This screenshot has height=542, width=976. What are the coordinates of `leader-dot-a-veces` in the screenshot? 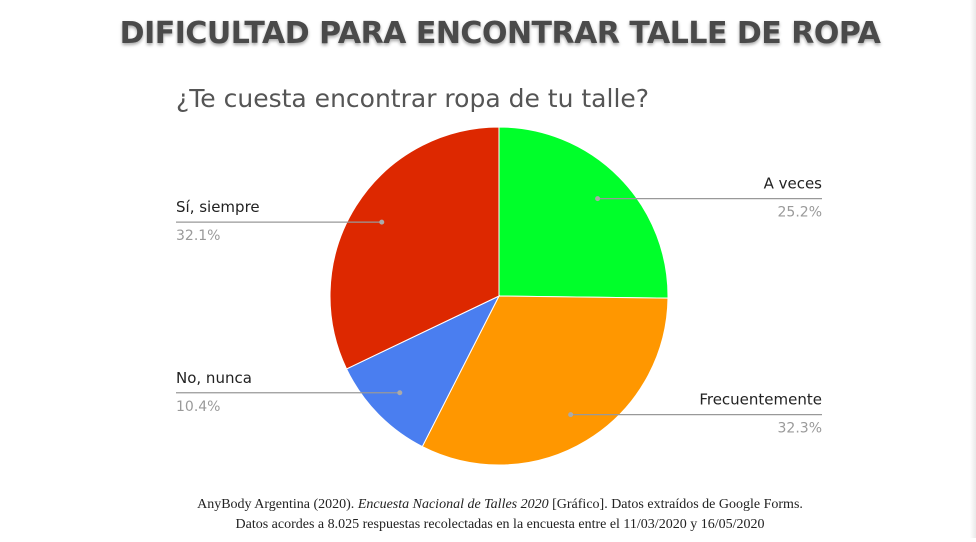 It's located at (598, 199).